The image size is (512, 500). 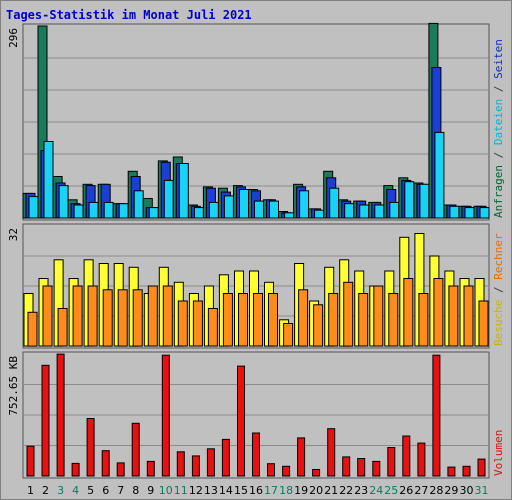 I want to click on x-tick-label-19: 19, so click(x=301, y=490).